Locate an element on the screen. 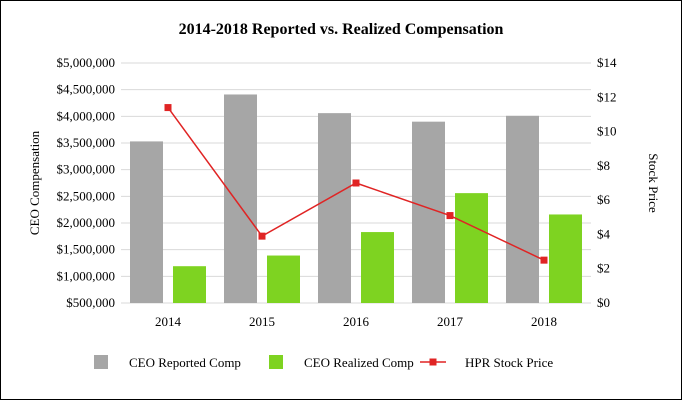 This screenshot has height=404, width=682. x-tick-label: 2015 is located at coordinates (262, 321).